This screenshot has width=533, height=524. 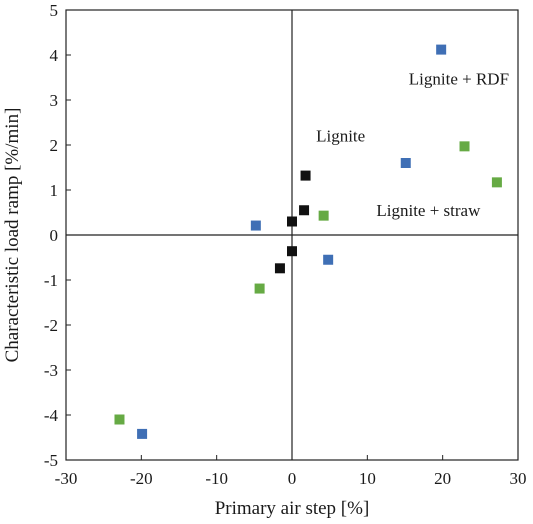 I want to click on series-annotation: Lignite + RDF, so click(x=459, y=78).